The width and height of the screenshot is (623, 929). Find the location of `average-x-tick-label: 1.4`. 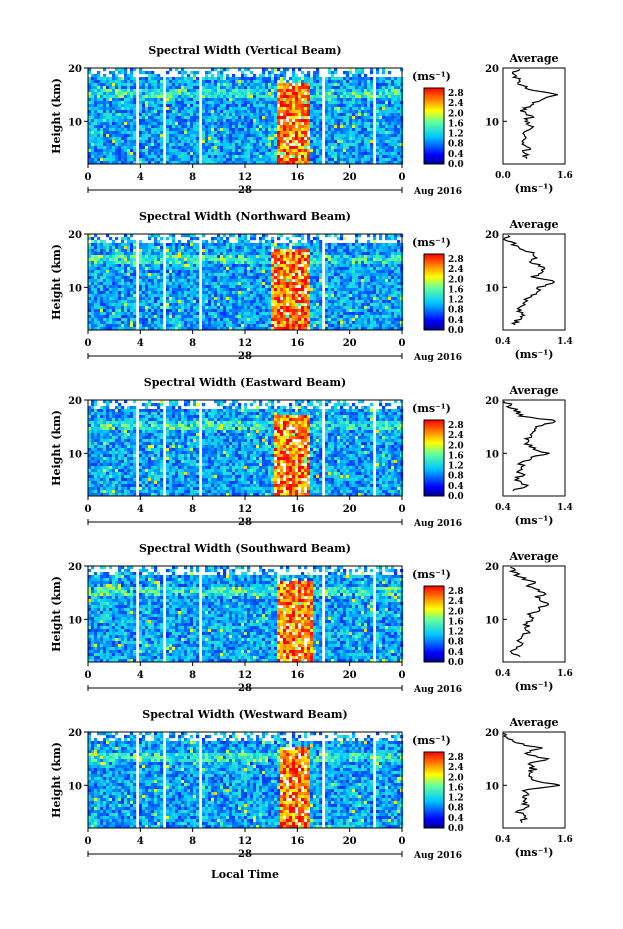

average-x-tick-label: 1.4 is located at coordinates (565, 508).